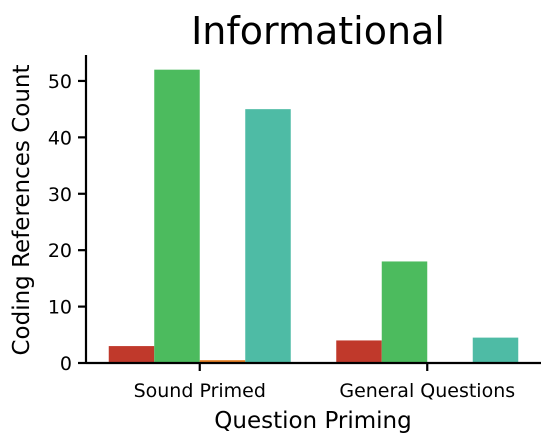  Describe the element at coordinates (318, 31) in the screenshot. I see `chart-title: Informational` at that location.